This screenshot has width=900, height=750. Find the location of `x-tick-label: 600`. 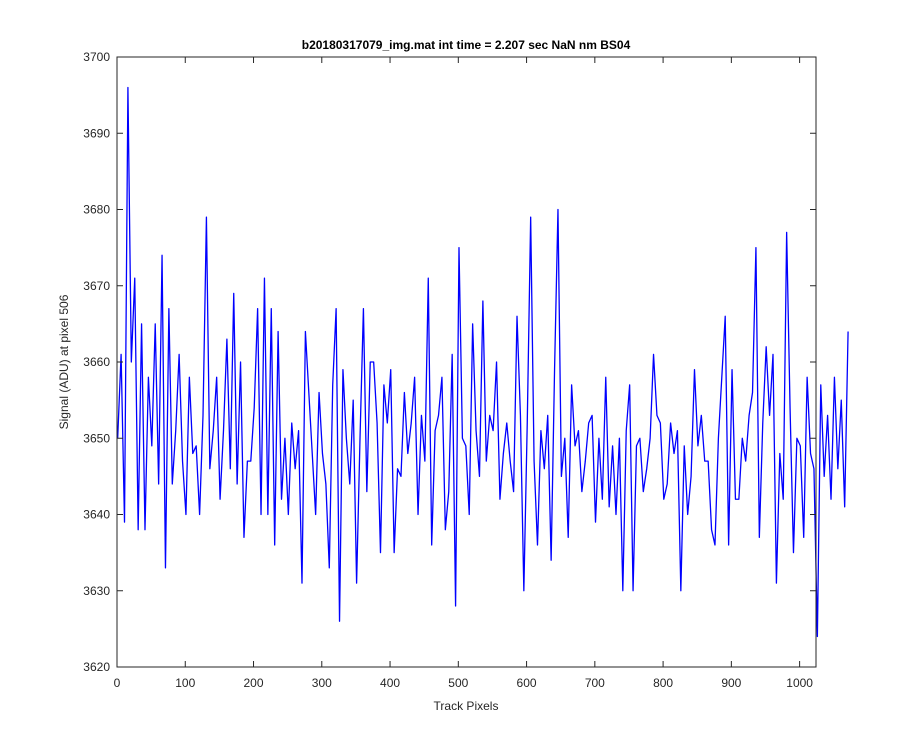

x-tick-label: 600 is located at coordinates (527, 683).